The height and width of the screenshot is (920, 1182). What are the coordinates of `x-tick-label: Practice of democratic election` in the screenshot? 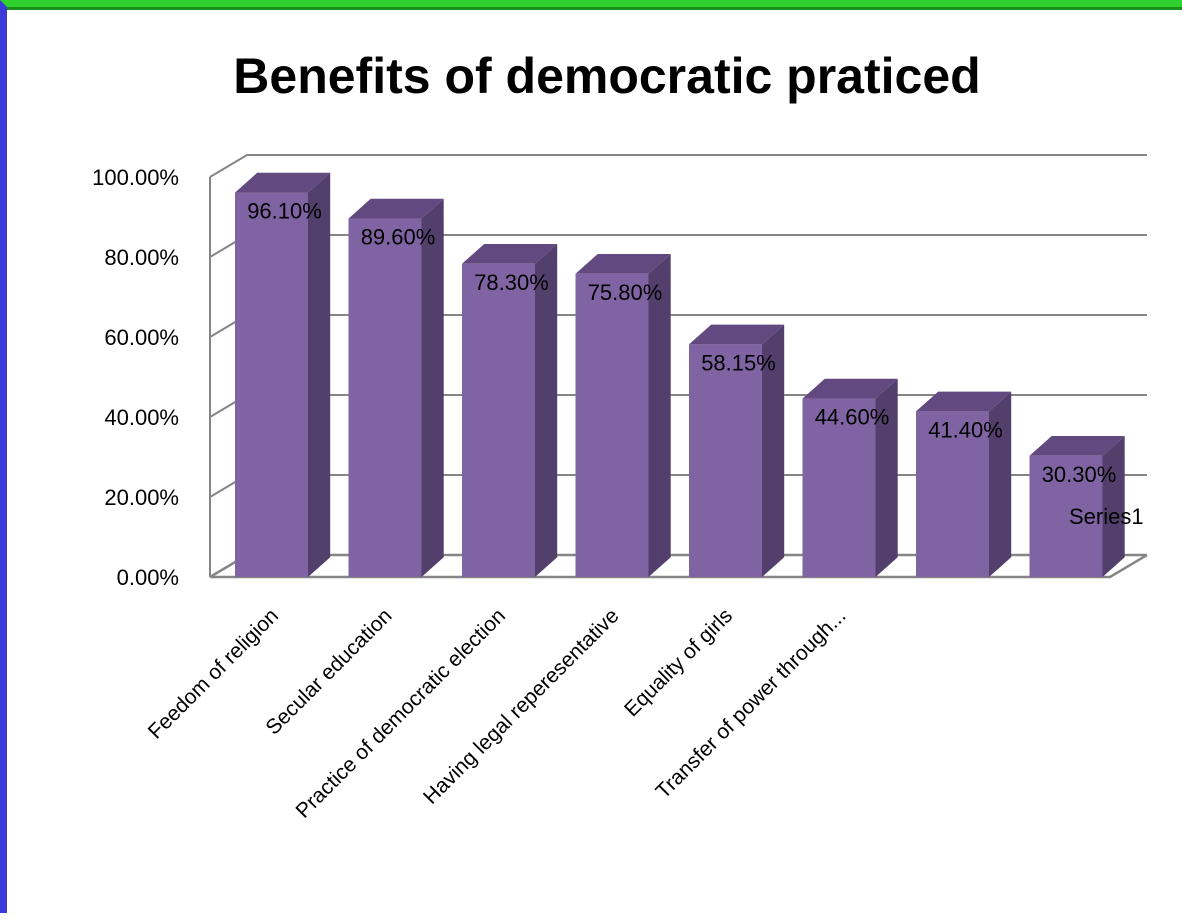 It's located at (401, 713).